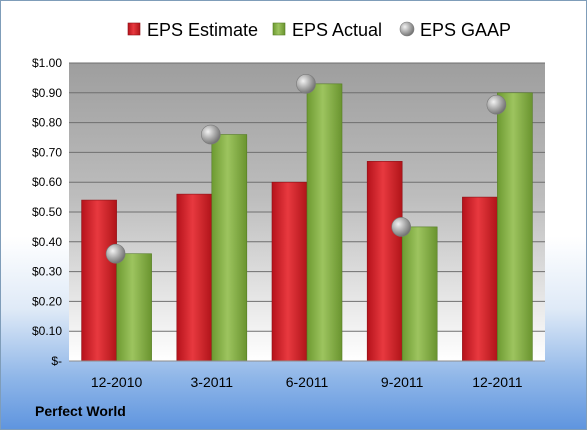  I want to click on y-tick-label: $0.10, so click(47, 331).